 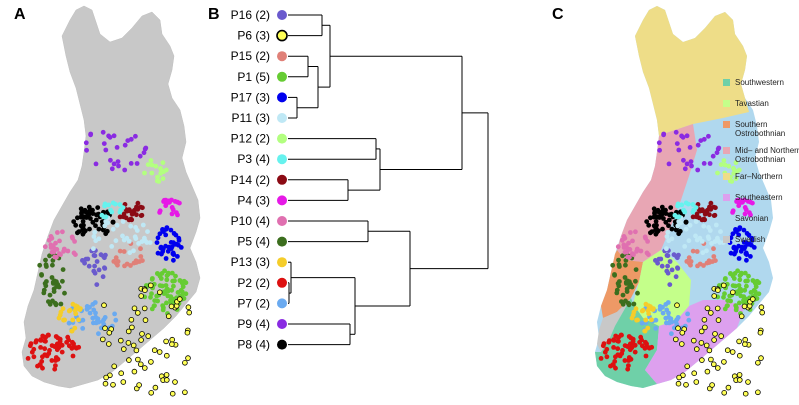 I want to click on leaf-p12: P12 (2), so click(x=259, y=139).